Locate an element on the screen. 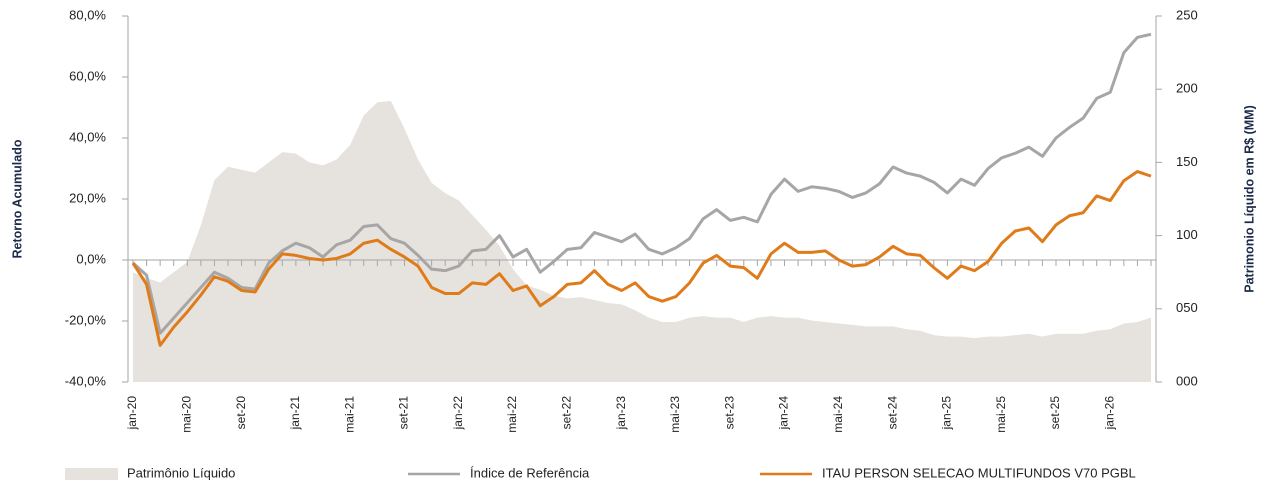 This screenshot has width=1272, height=484. legend-label: Patrimônio Líquido is located at coordinates (181, 472).